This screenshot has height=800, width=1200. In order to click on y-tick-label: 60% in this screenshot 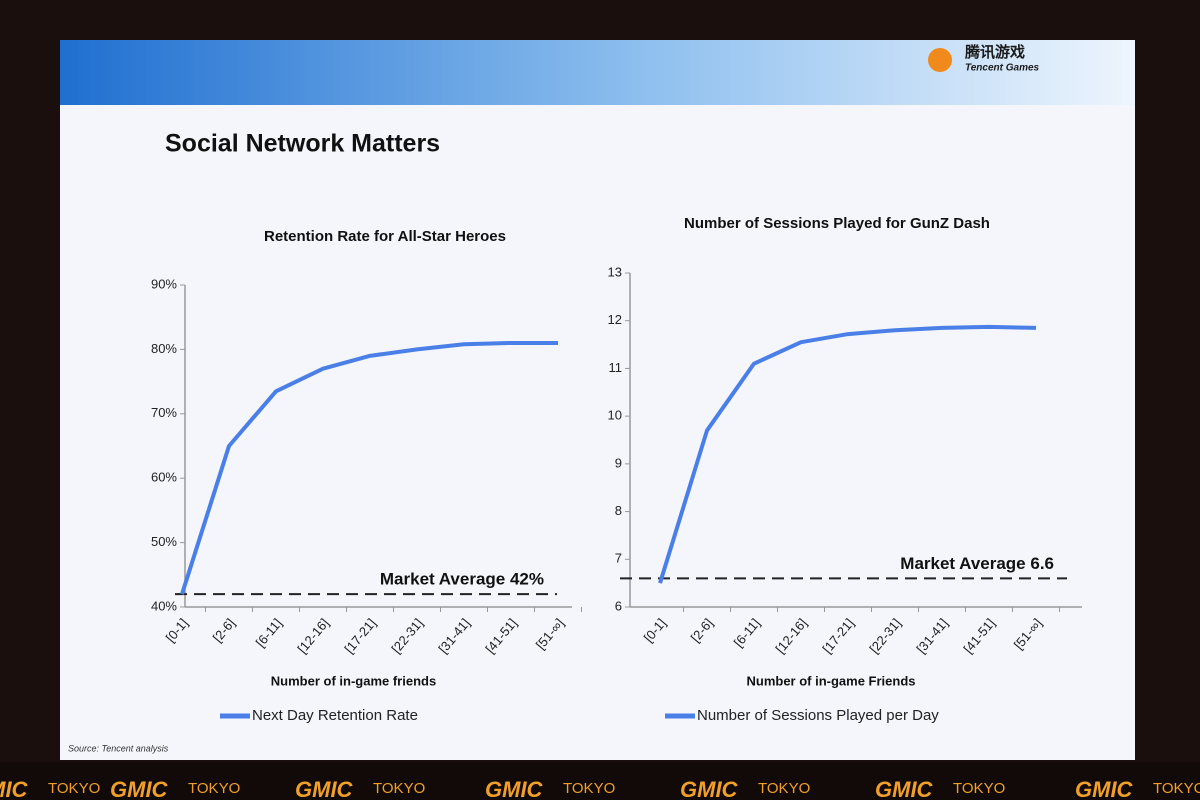, I will do `click(164, 477)`.